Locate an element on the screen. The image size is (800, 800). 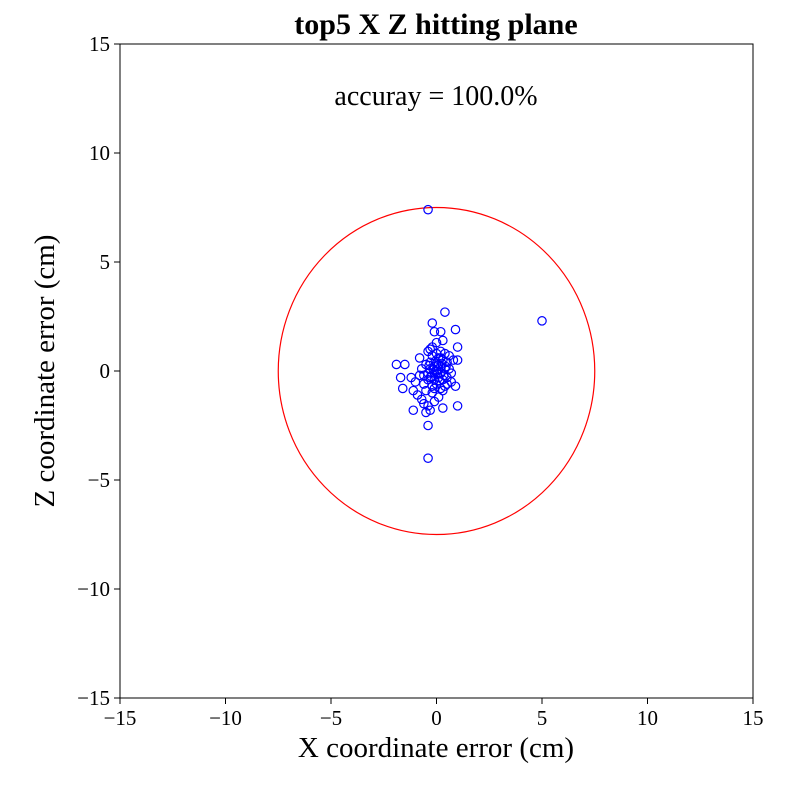
y-tick-label: 5 is located at coordinates (105, 262).